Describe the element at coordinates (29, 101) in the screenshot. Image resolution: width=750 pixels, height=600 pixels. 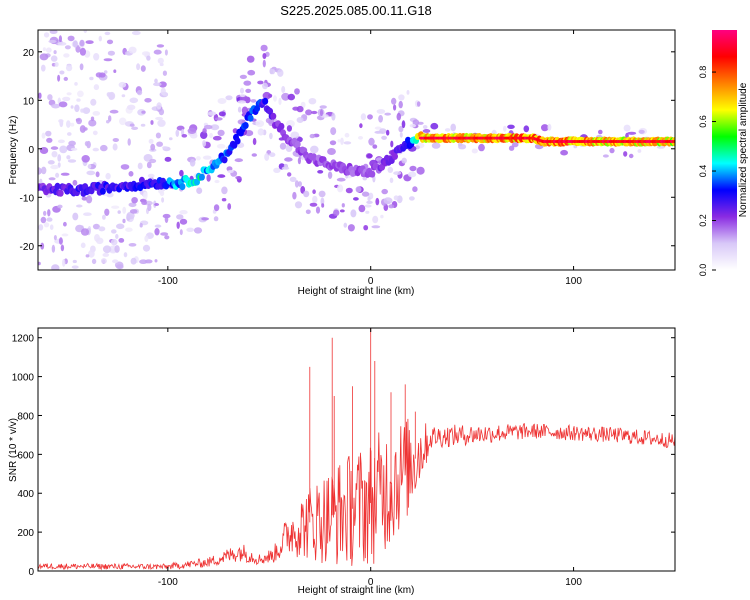
I see `y-tick-label: 10` at that location.